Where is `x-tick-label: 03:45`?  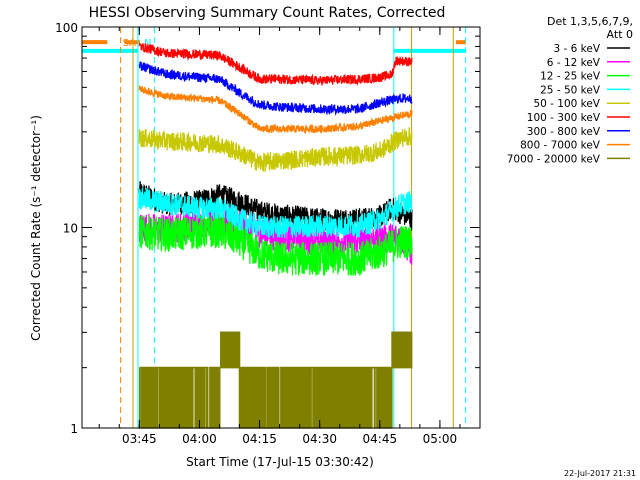
x-tick-label: 03:45 is located at coordinates (139, 439).